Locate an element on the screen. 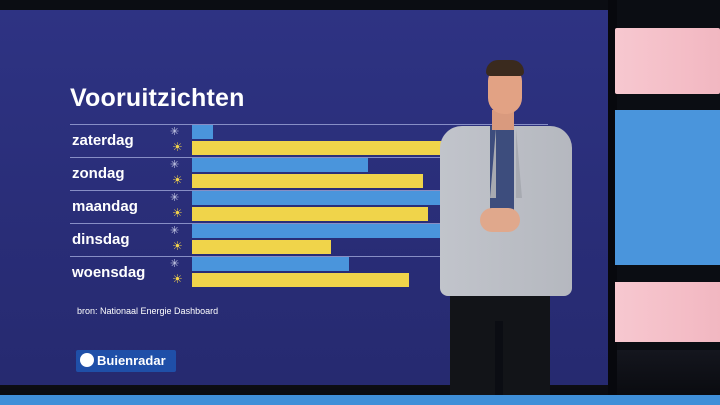 Image resolution: width=720 pixels, height=405 pixels. category-label: zaterdag is located at coordinates (103, 140).